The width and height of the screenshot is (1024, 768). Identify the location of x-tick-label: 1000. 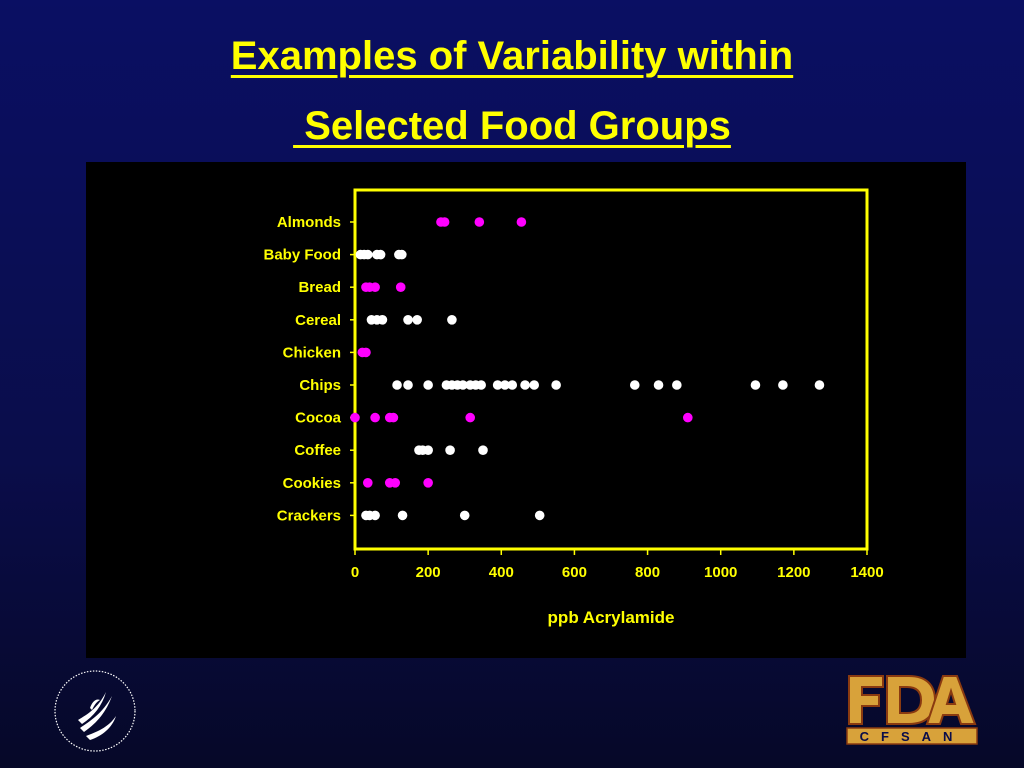
(720, 572).